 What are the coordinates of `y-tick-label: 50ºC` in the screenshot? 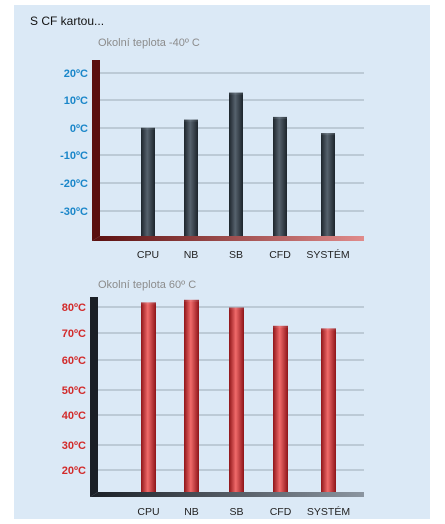 It's located at (74, 391).